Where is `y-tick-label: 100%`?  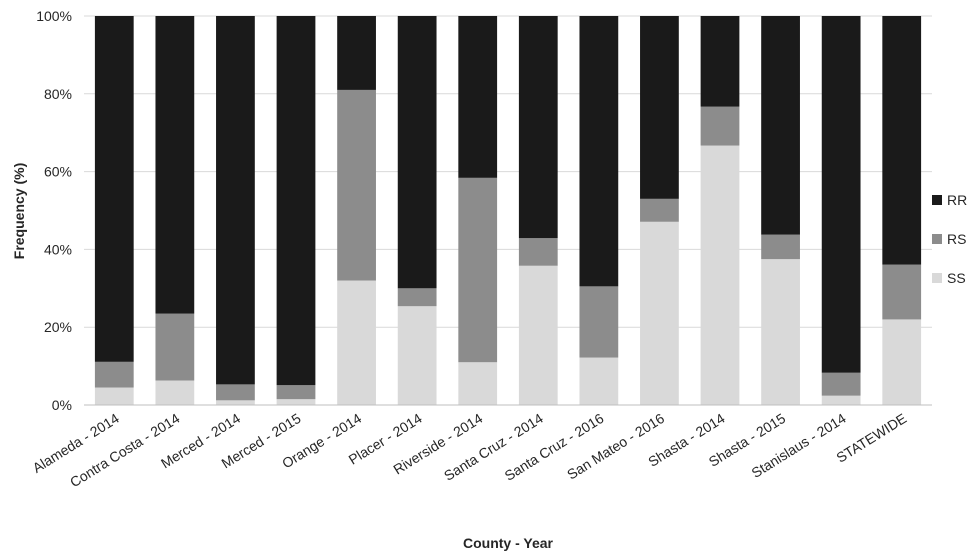
y-tick-label: 100% is located at coordinates (54, 16).